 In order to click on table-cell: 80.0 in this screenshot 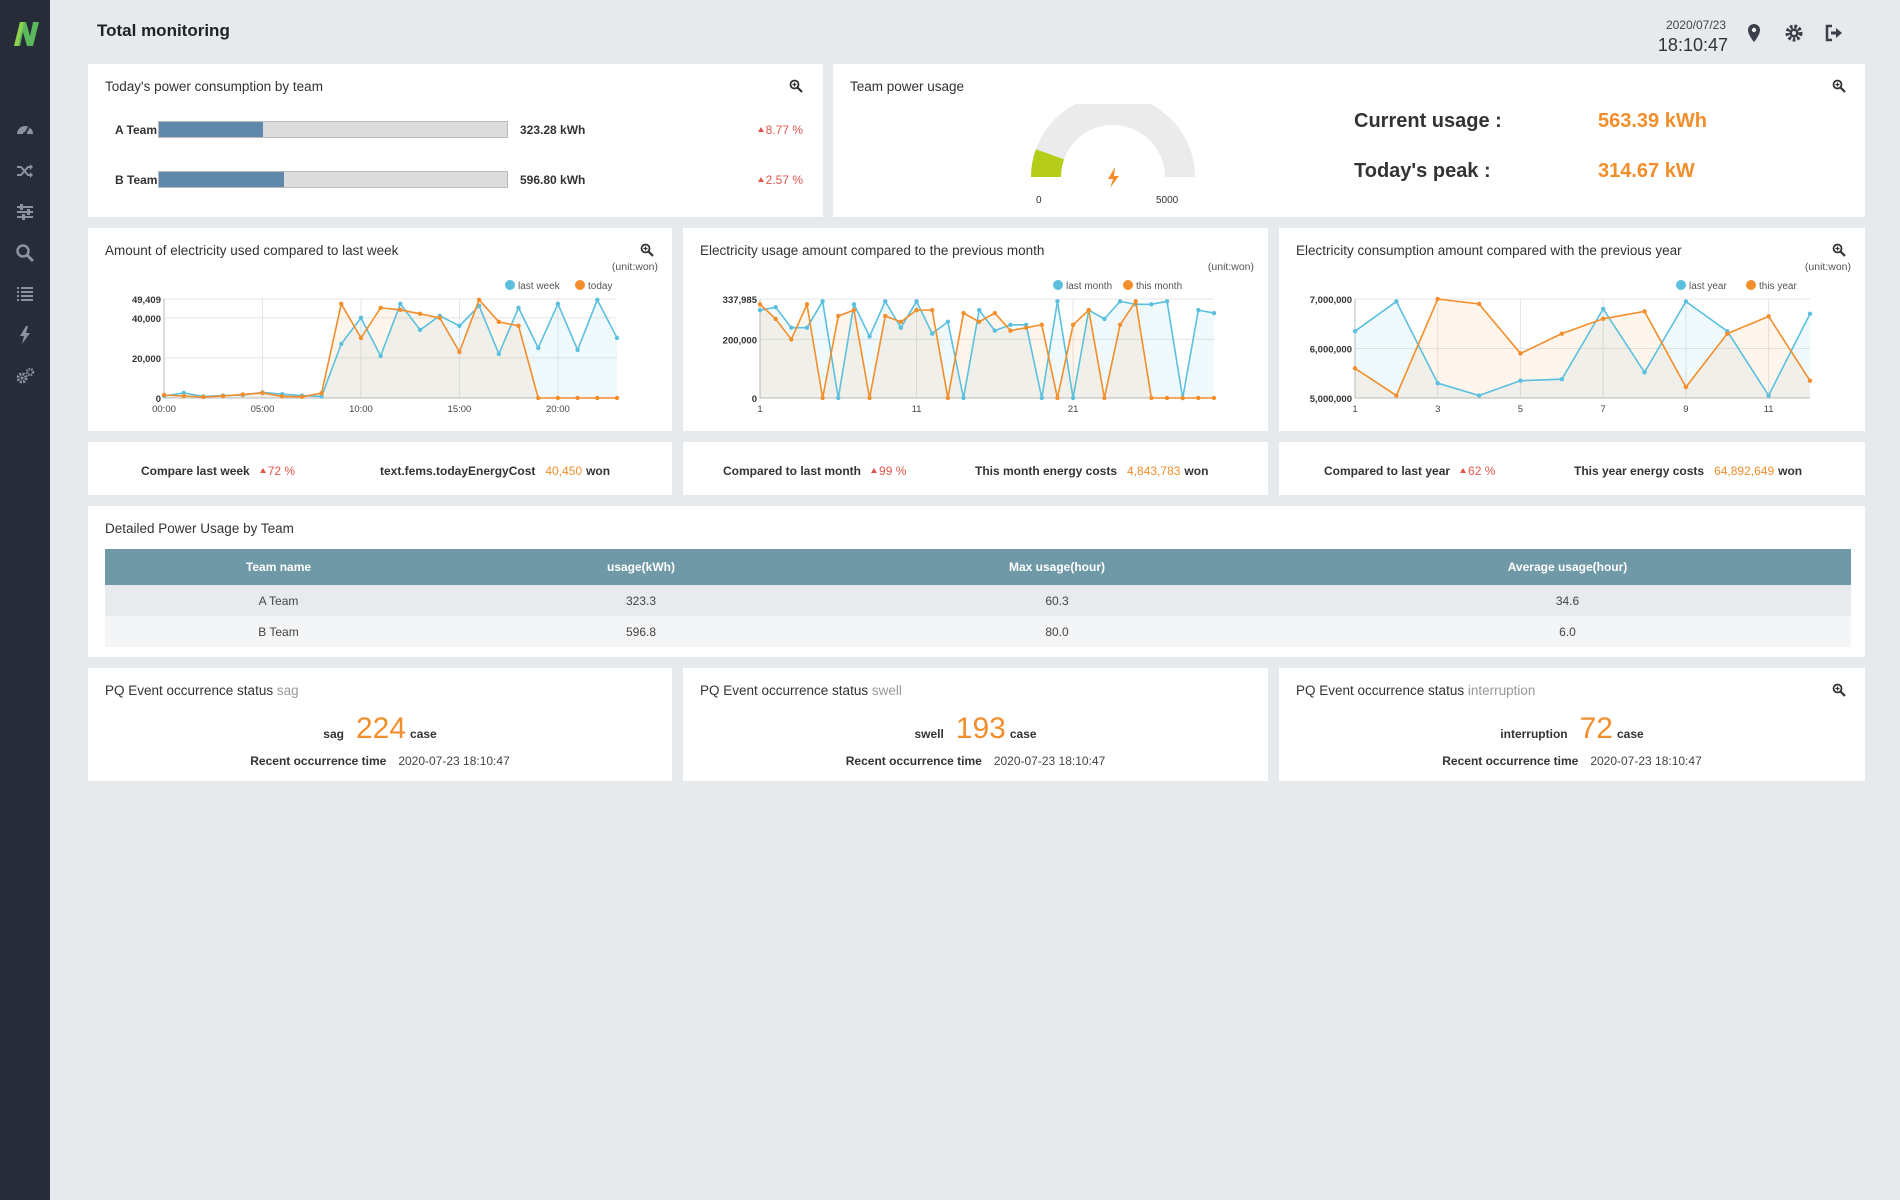, I will do `click(1057, 631)`.